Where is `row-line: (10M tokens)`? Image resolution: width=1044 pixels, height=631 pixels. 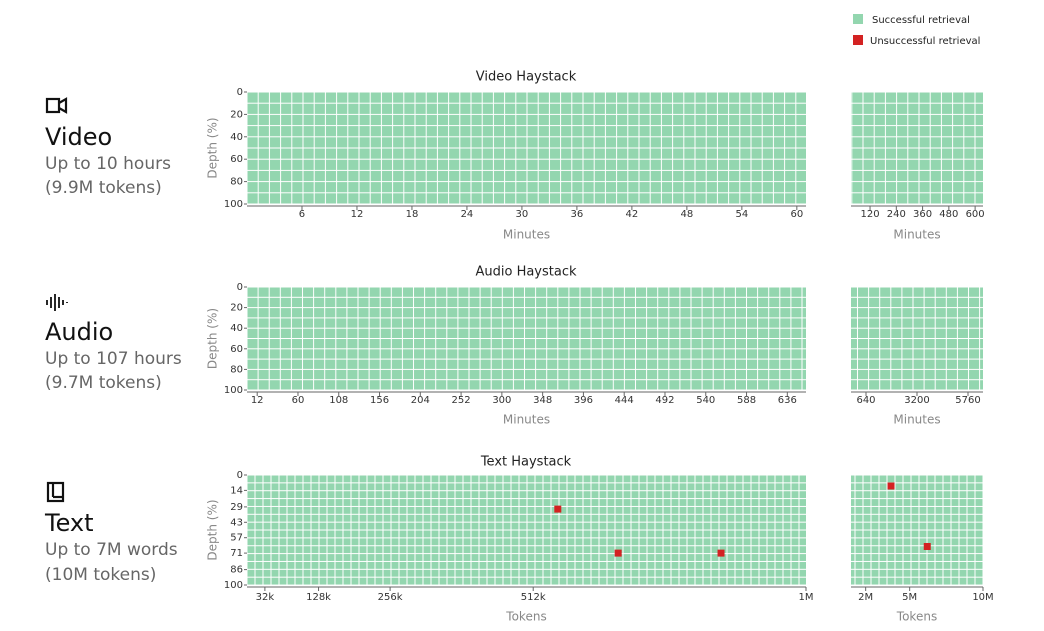 row-line: (10M tokens) is located at coordinates (100, 575).